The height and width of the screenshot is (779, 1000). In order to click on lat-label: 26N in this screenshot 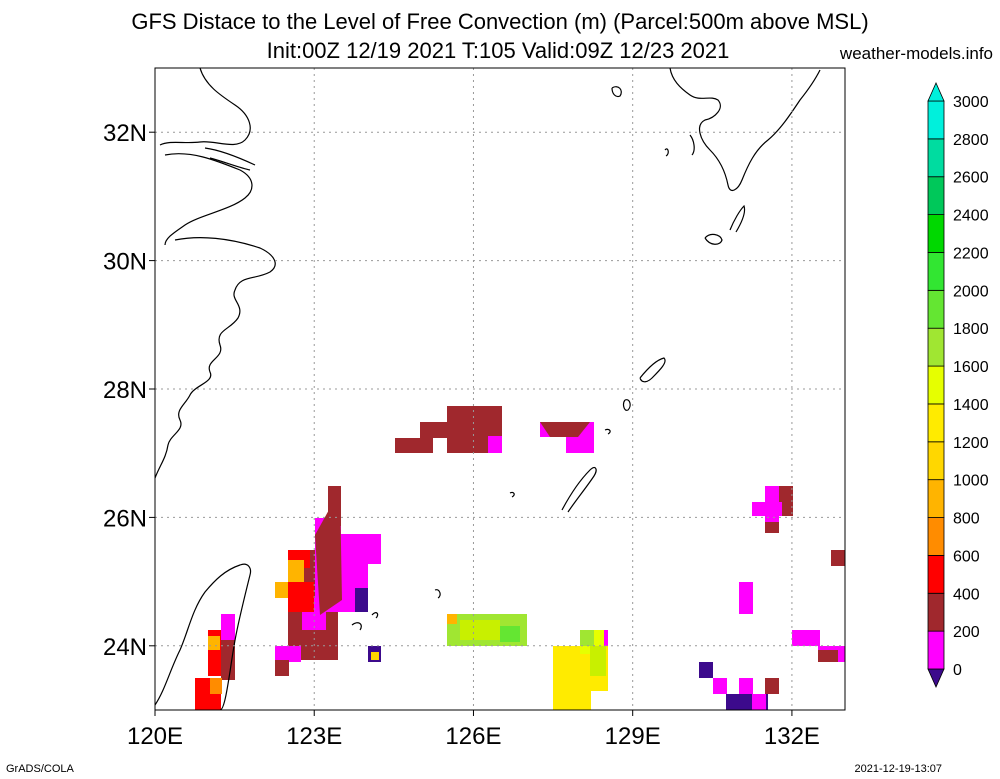, I will do `click(125, 518)`.